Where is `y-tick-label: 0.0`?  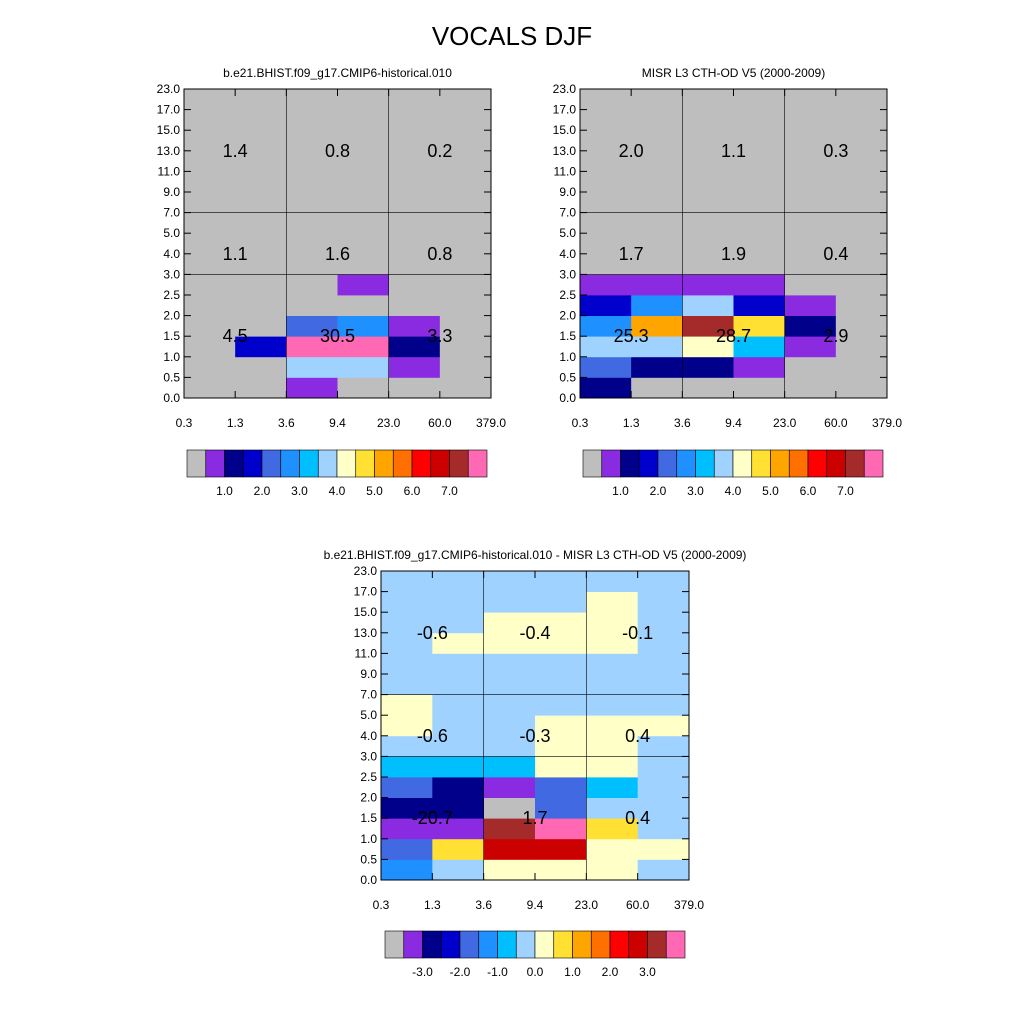 y-tick-label: 0.0 is located at coordinates (567, 398).